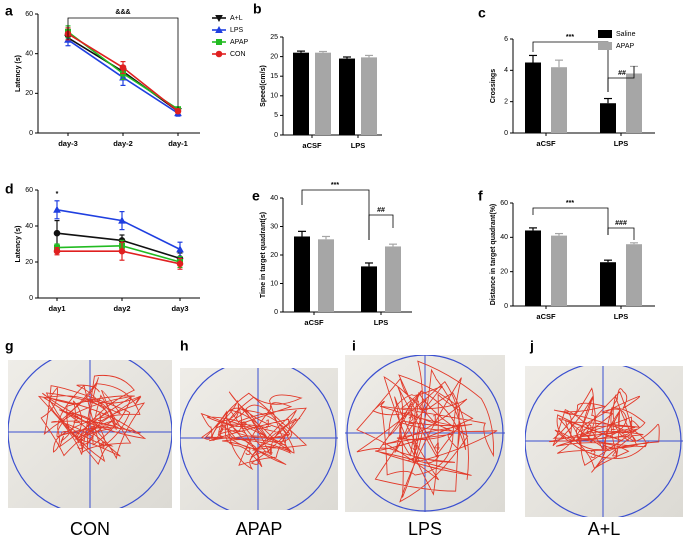 The height and width of the screenshot is (542, 685). I want to click on quadrant-number: 4, so click(615, 455).